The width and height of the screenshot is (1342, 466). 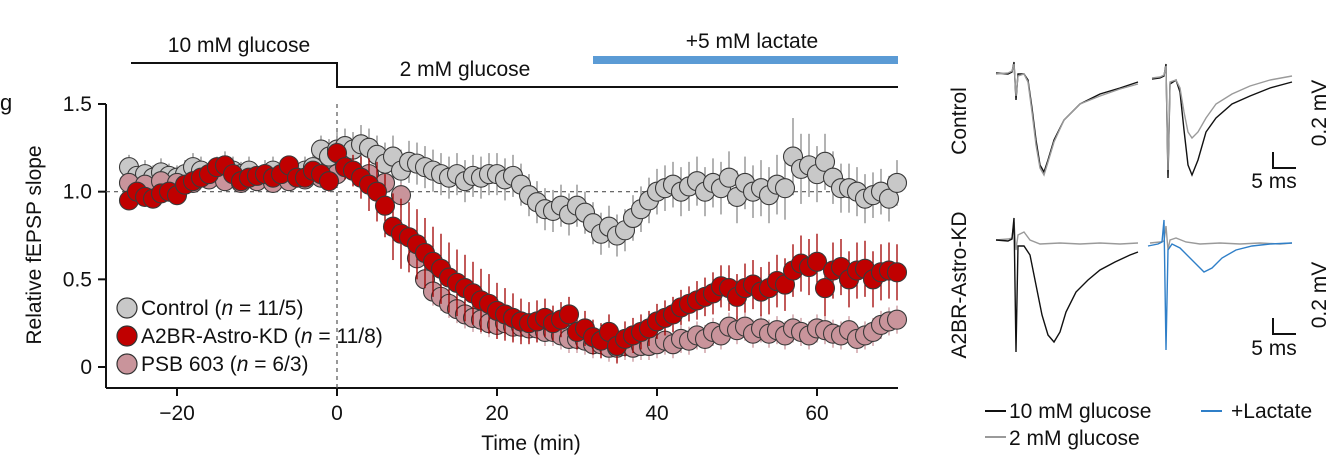 I want to click on panel-letter: g, so click(x=6, y=102).